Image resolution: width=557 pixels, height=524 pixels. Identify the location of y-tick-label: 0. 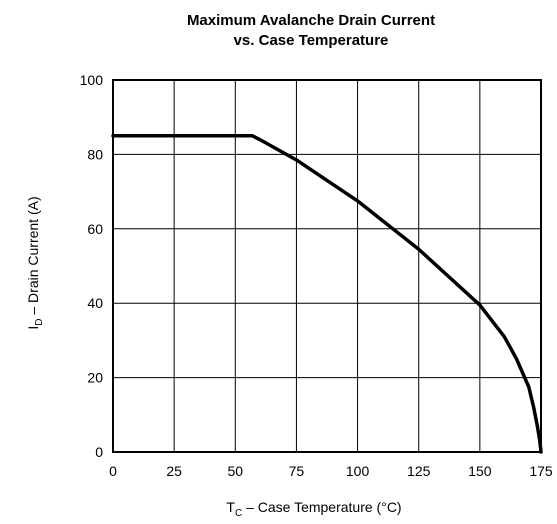
(99, 452).